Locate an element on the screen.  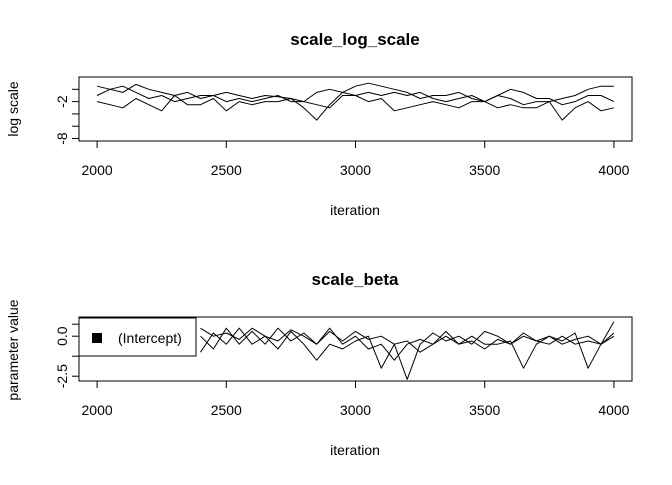
panel1-y-tick-label: -8 is located at coordinates (62, 138).